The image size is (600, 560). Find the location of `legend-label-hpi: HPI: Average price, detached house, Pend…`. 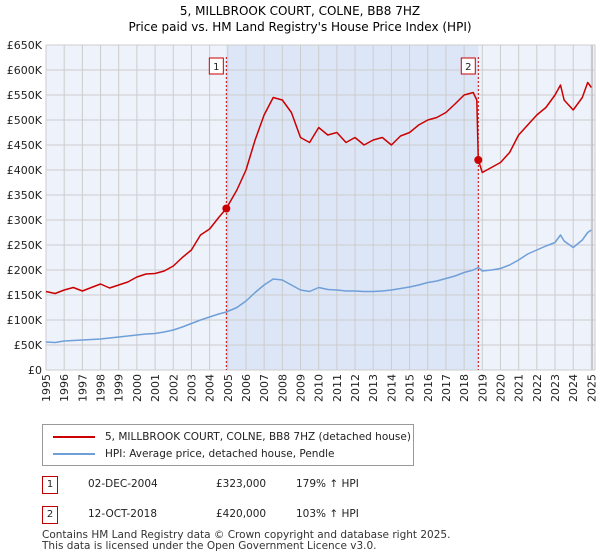

legend-label-hpi: HPI: Average price, detached house, Pend… is located at coordinates (220, 454).